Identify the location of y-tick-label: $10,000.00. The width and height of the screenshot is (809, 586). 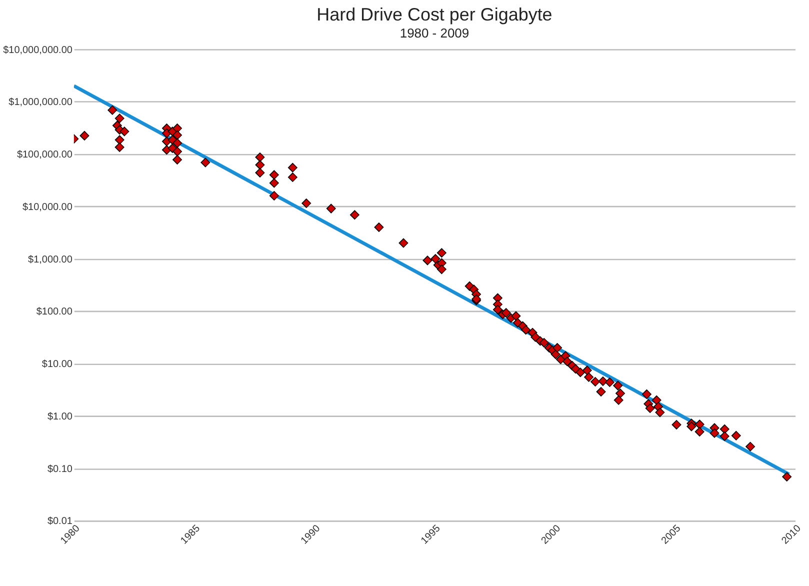
(47, 207).